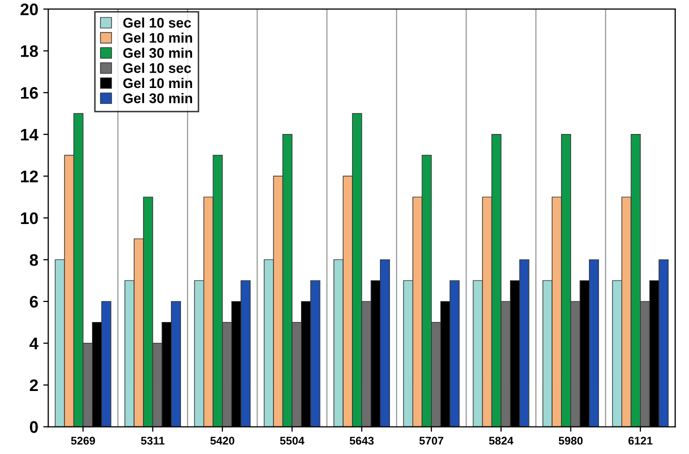 The width and height of the screenshot is (689, 454). Describe the element at coordinates (83, 440) in the screenshot. I see `x-tick-label: 5269` at that location.